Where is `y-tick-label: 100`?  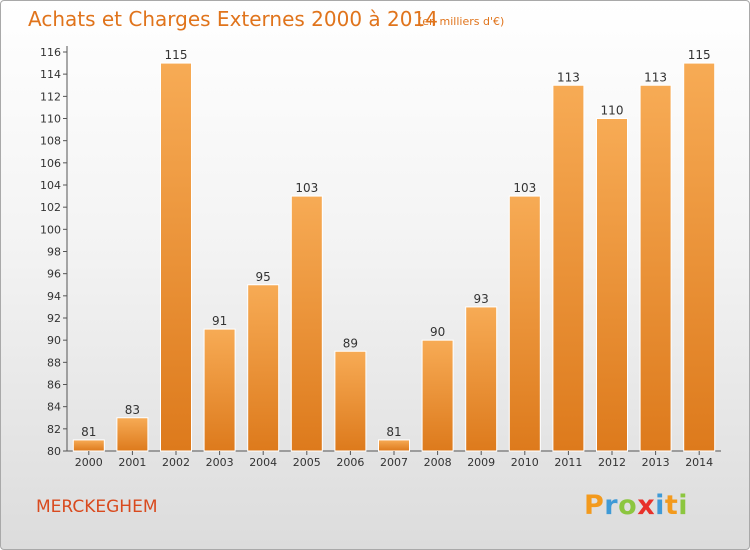 y-tick-label: 100 is located at coordinates (50, 229).